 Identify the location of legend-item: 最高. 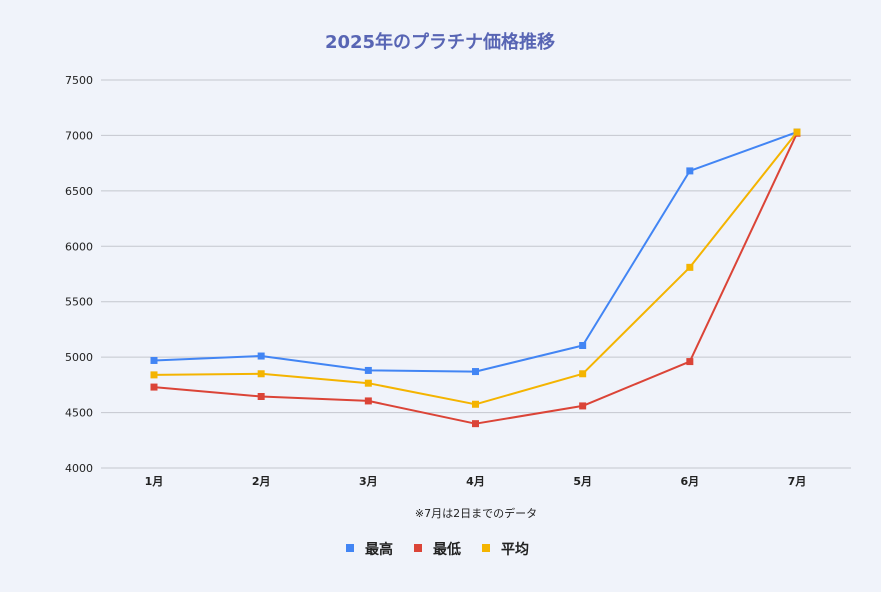
(369, 549).